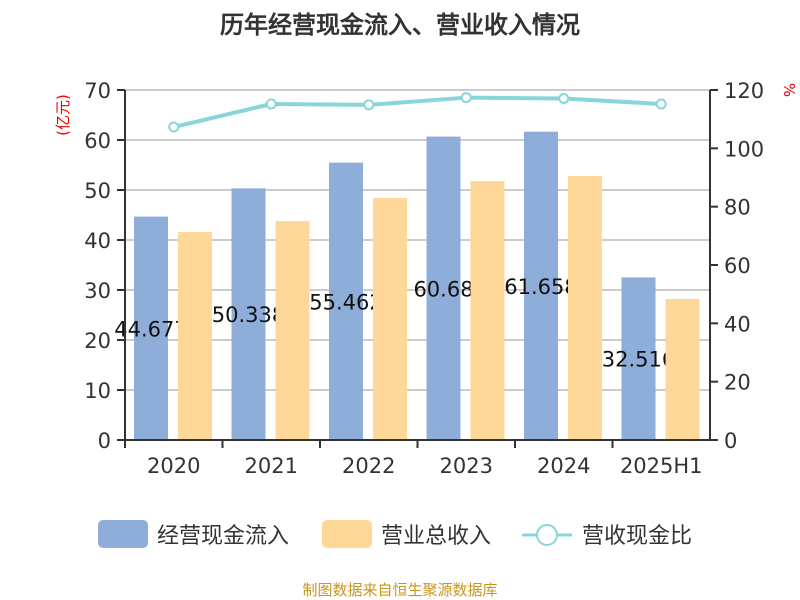  What do you see at coordinates (547, 535) in the screenshot?
I see `legend-marker-ratio` at bounding box center [547, 535].